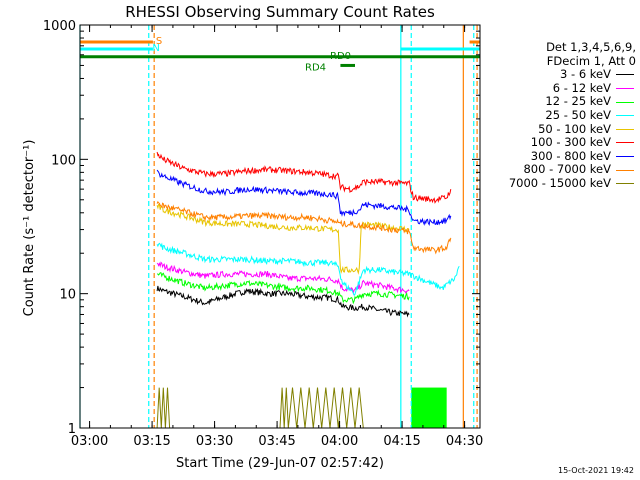 This screenshot has width=640, height=480. I want to click on x-tick-label: 03:00, so click(89, 441).